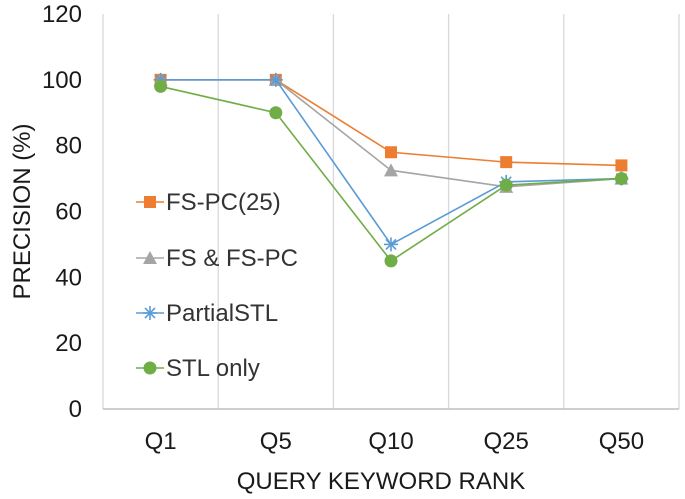 This screenshot has height=499, width=685. I want to click on y-axis-tick-labels: 0 20 40 60 80 100 120, so click(62, 212).